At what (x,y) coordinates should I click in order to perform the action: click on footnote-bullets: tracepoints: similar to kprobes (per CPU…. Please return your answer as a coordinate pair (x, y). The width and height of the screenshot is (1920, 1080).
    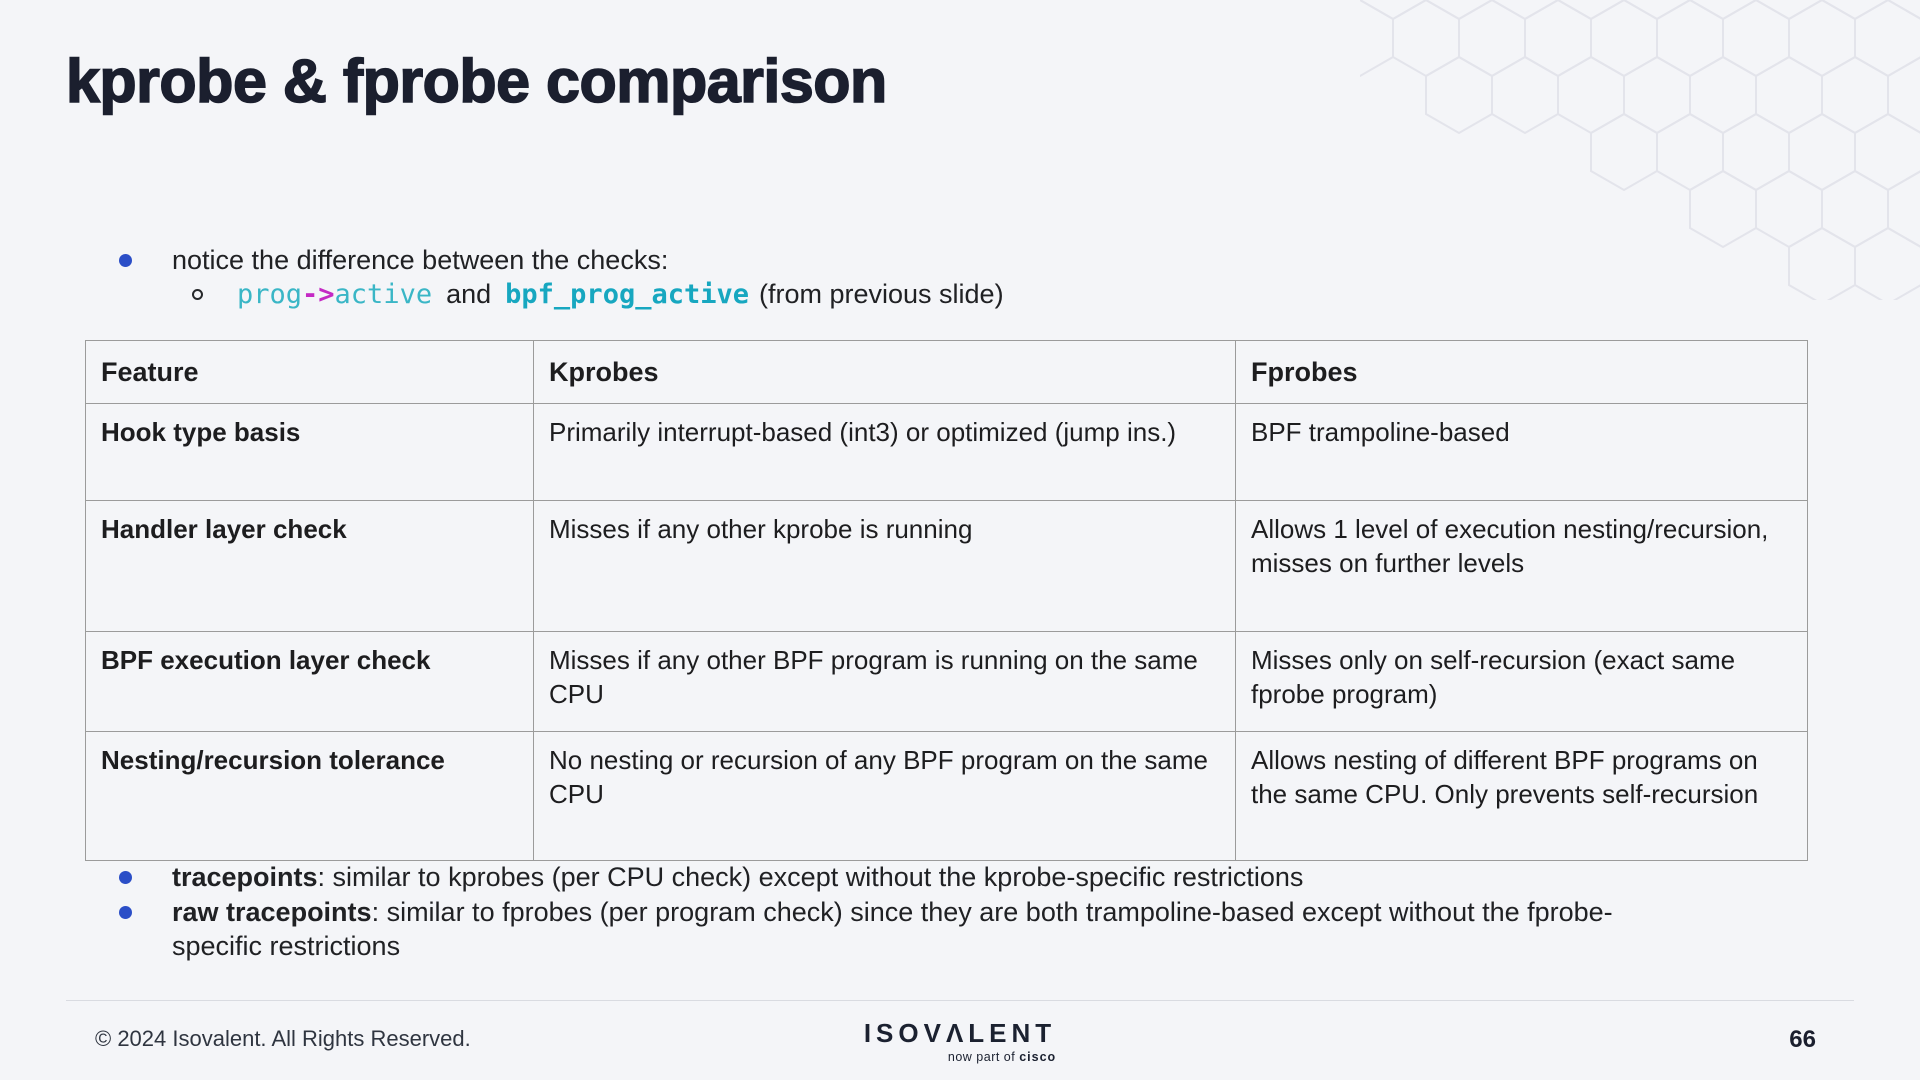
    Looking at the image, I should click on (890, 912).